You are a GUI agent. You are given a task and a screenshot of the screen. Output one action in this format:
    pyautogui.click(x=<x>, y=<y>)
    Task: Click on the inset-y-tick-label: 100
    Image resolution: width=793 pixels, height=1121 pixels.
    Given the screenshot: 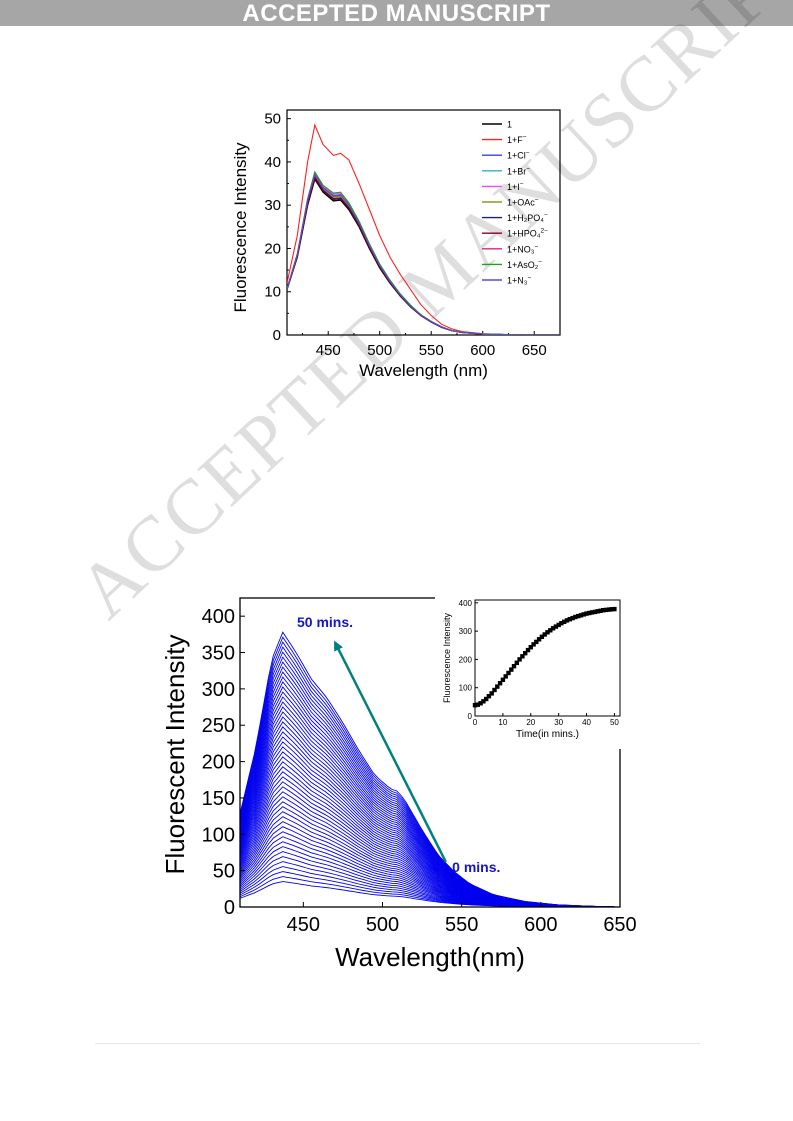 What is the action you would take?
    pyautogui.click(x=466, y=688)
    